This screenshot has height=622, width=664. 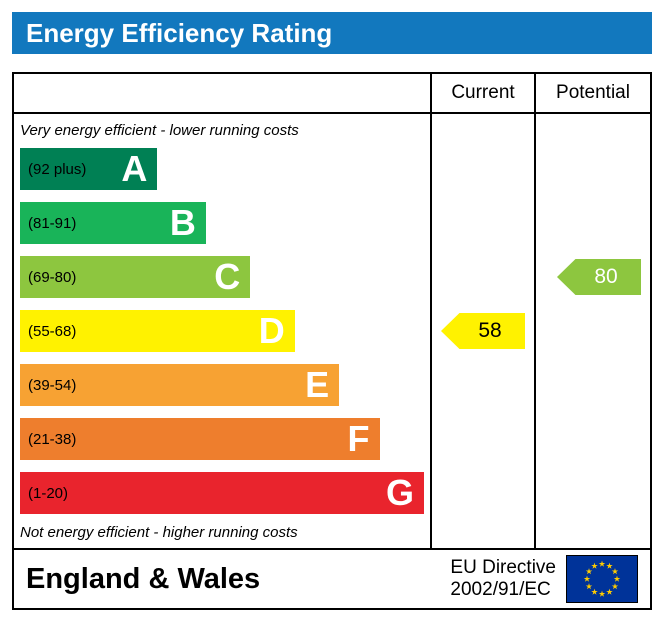 I want to click on page-title: Energy Efficiency Rating, so click(x=332, y=33).